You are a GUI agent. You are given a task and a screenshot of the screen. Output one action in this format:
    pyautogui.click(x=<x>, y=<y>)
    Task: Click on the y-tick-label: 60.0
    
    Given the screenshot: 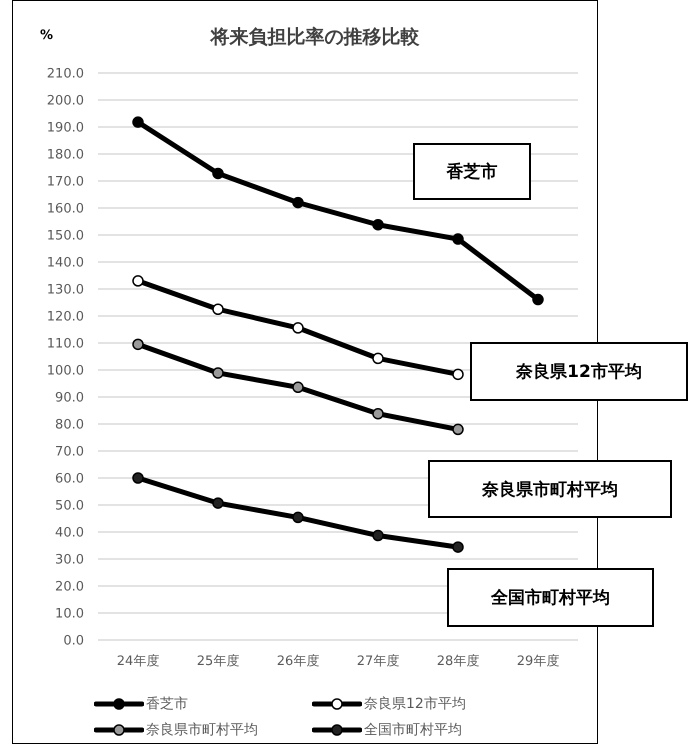 What is the action you would take?
    pyautogui.click(x=69, y=479)
    